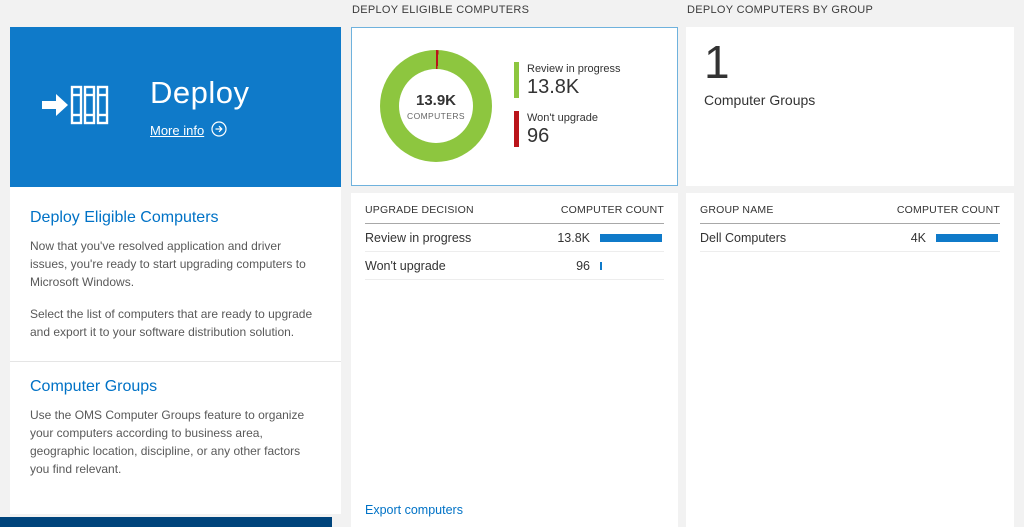  I want to click on donut-center: 13.9K COMPUTERS, so click(436, 106).